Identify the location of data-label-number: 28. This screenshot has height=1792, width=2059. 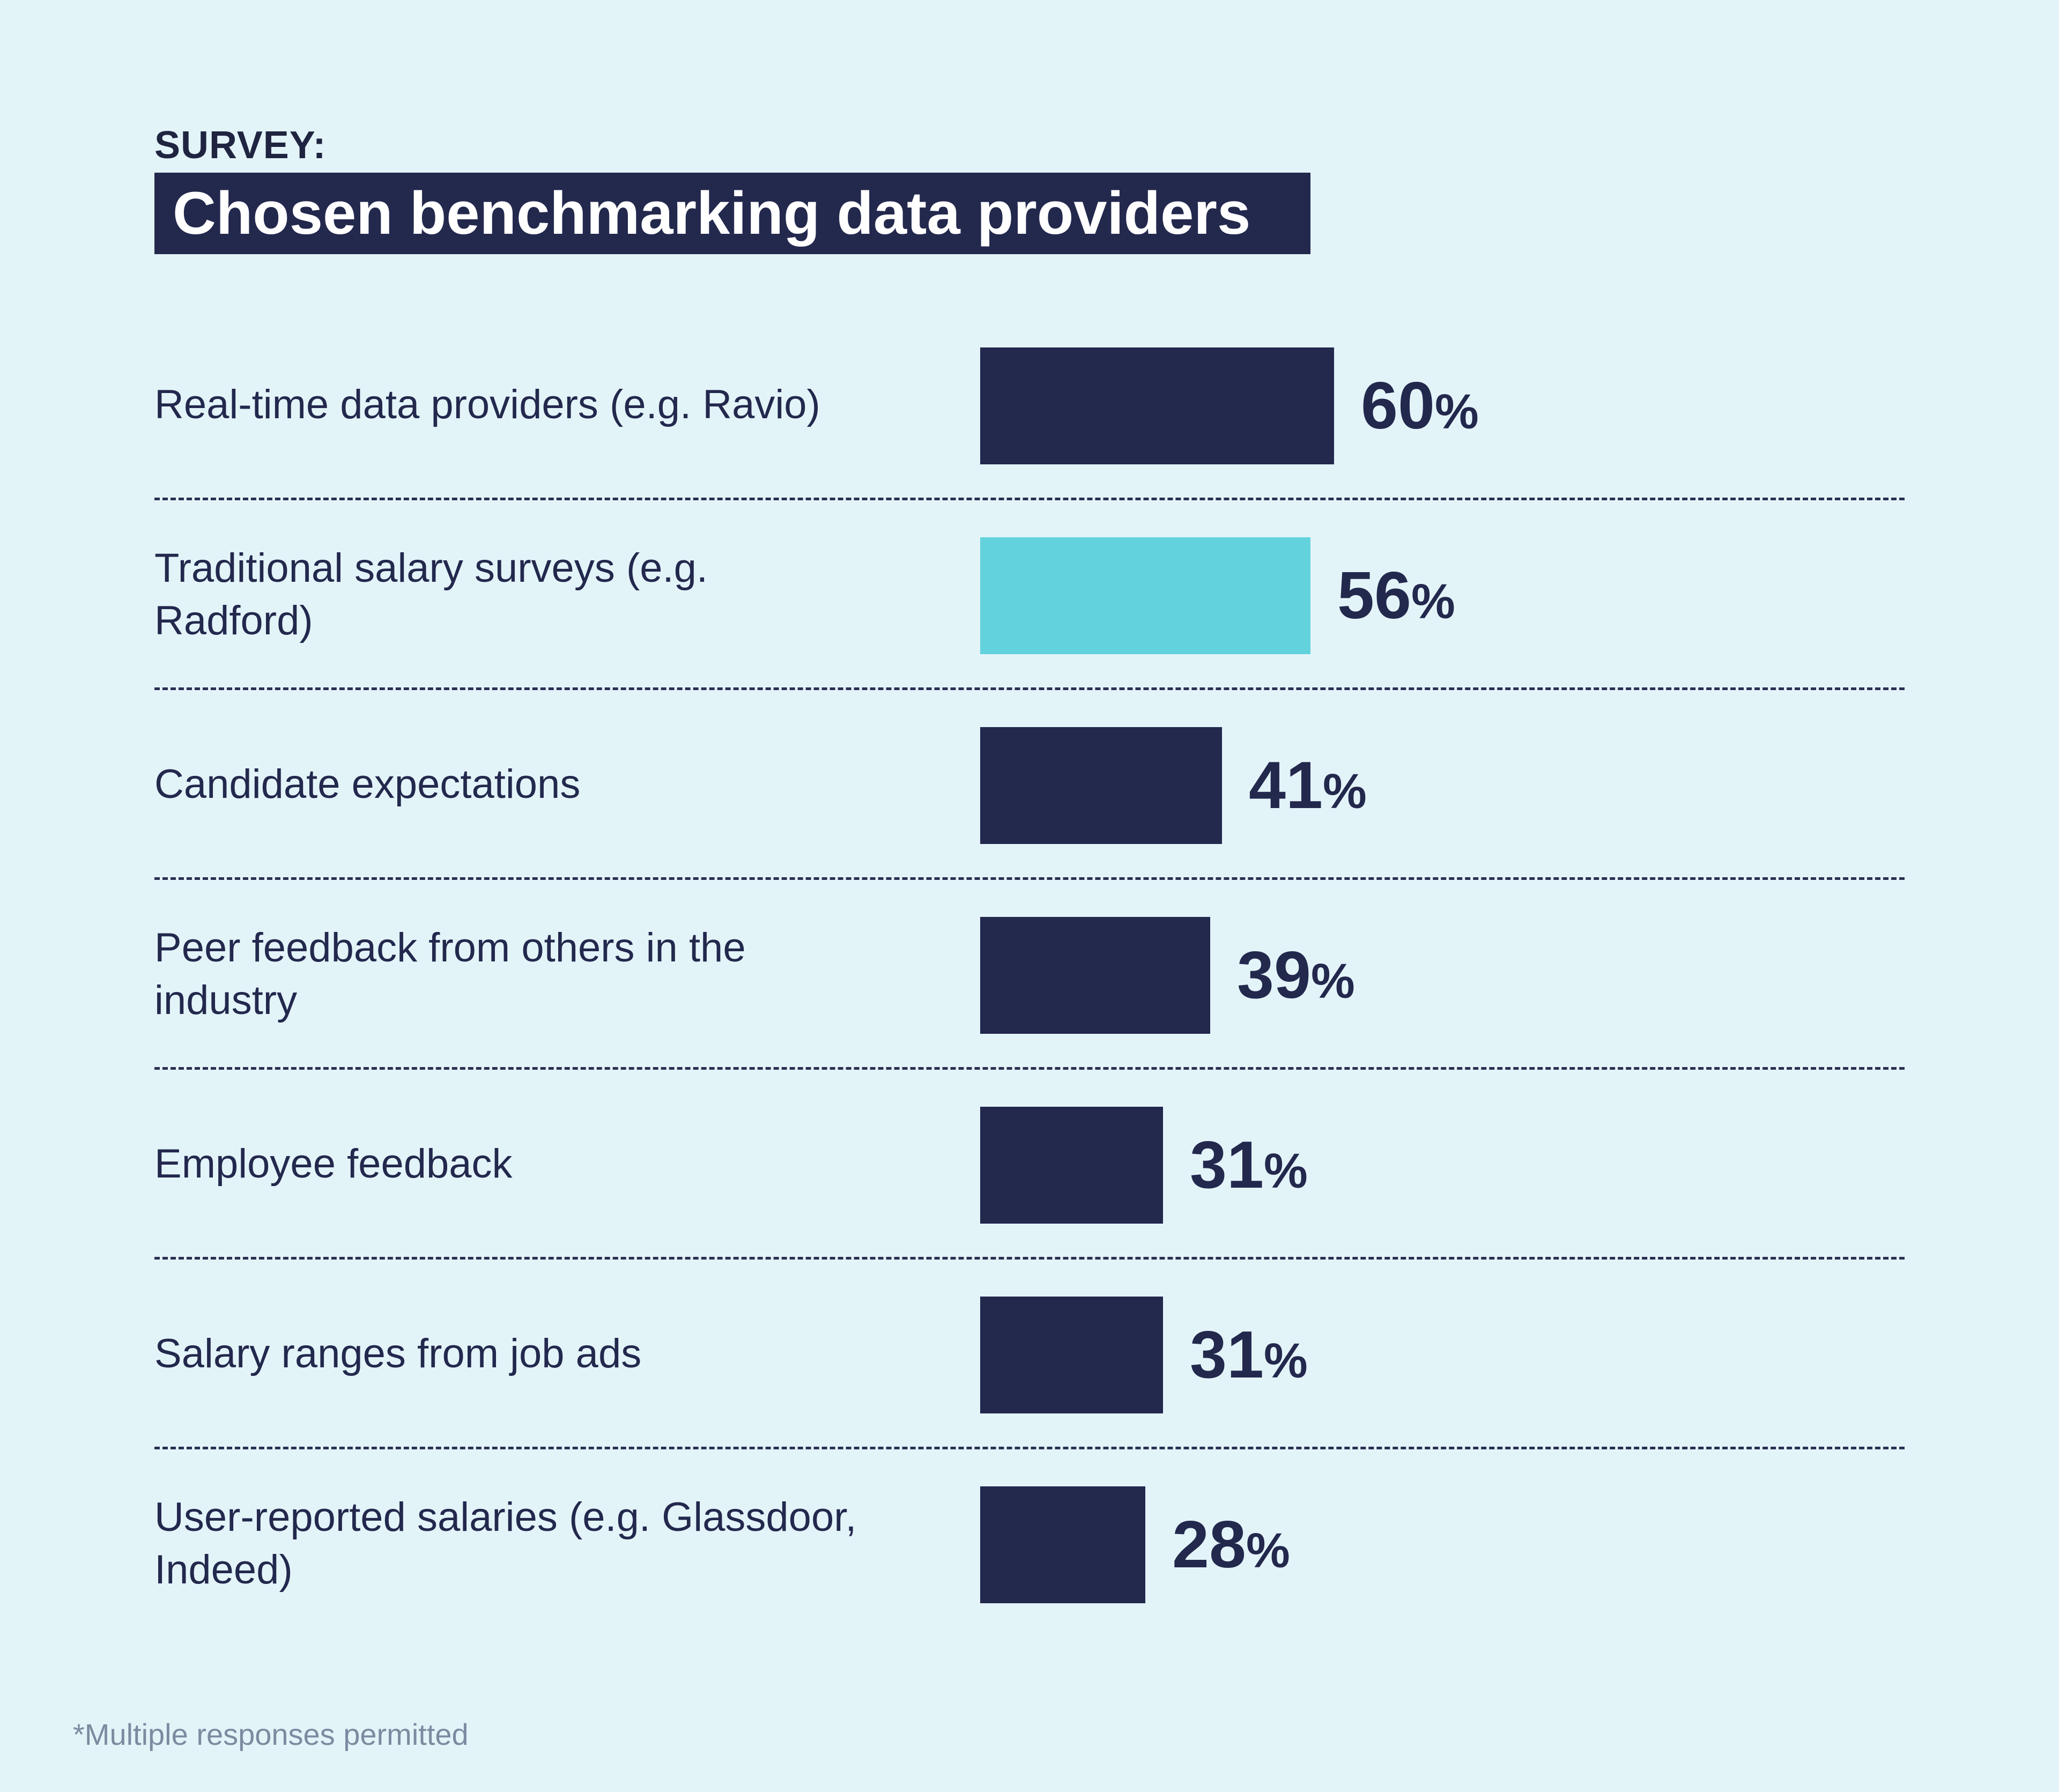
(1209, 1545).